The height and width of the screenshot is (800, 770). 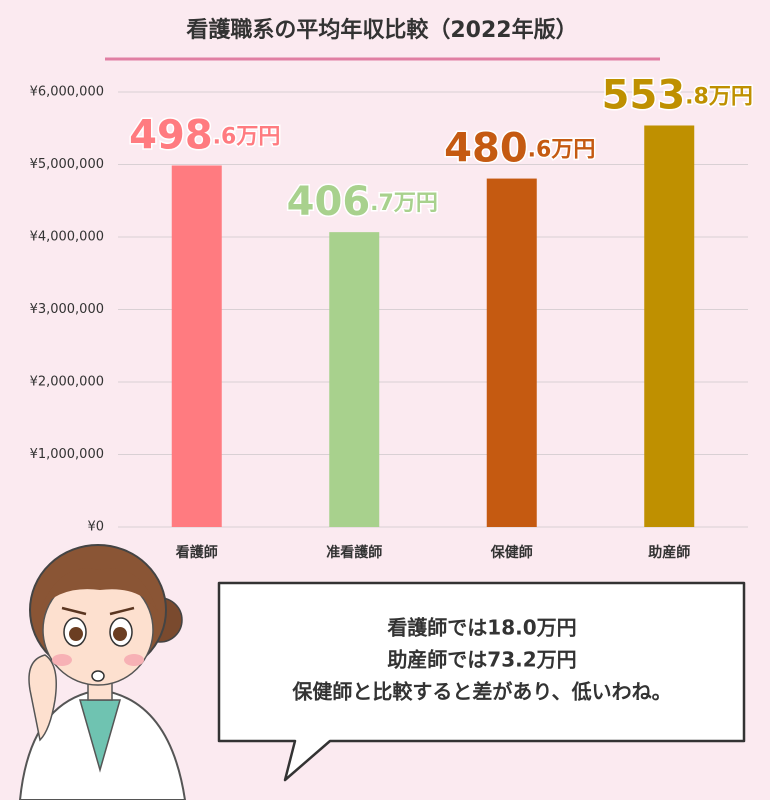 I want to click on bubble-line: 助産師では73.2万円, so click(x=481, y=660).